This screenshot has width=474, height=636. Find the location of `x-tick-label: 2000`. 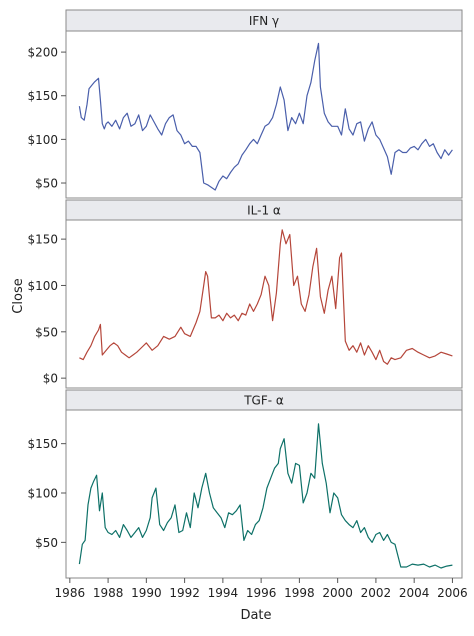

x-tick-label: 2000 is located at coordinates (337, 593).